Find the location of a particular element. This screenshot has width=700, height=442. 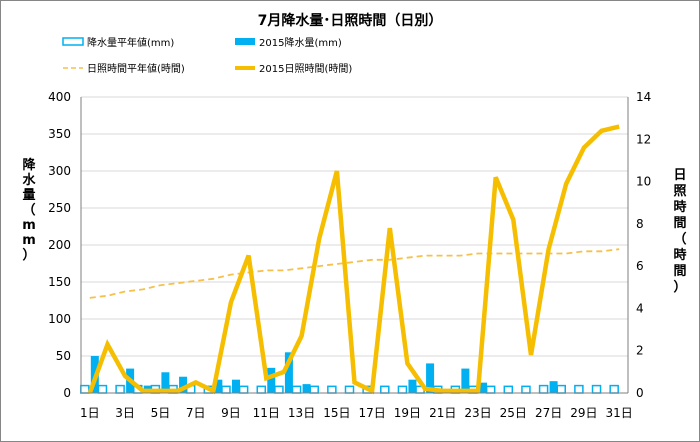

x-tick-label: 23日 is located at coordinates (477, 413).